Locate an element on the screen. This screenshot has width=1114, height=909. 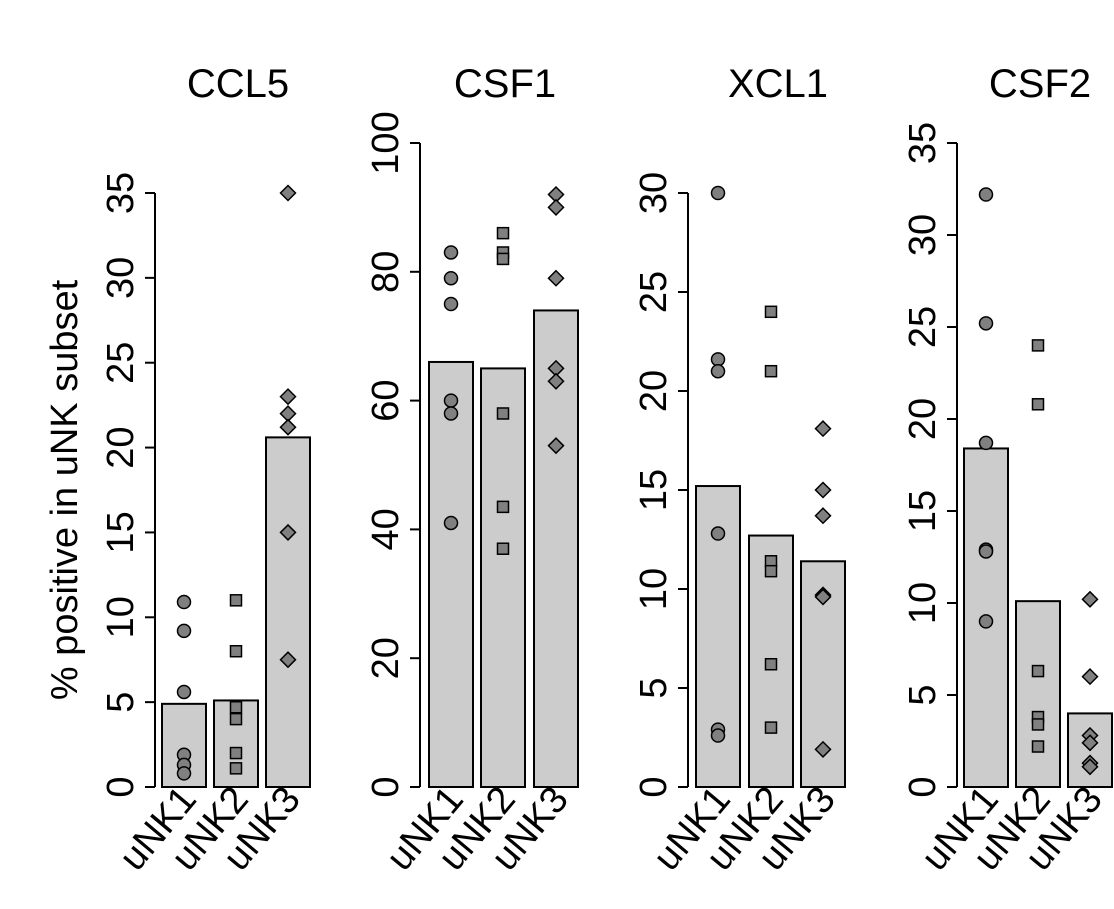
y-axis-label: % positive in uNK subset is located at coordinates (65, 489).